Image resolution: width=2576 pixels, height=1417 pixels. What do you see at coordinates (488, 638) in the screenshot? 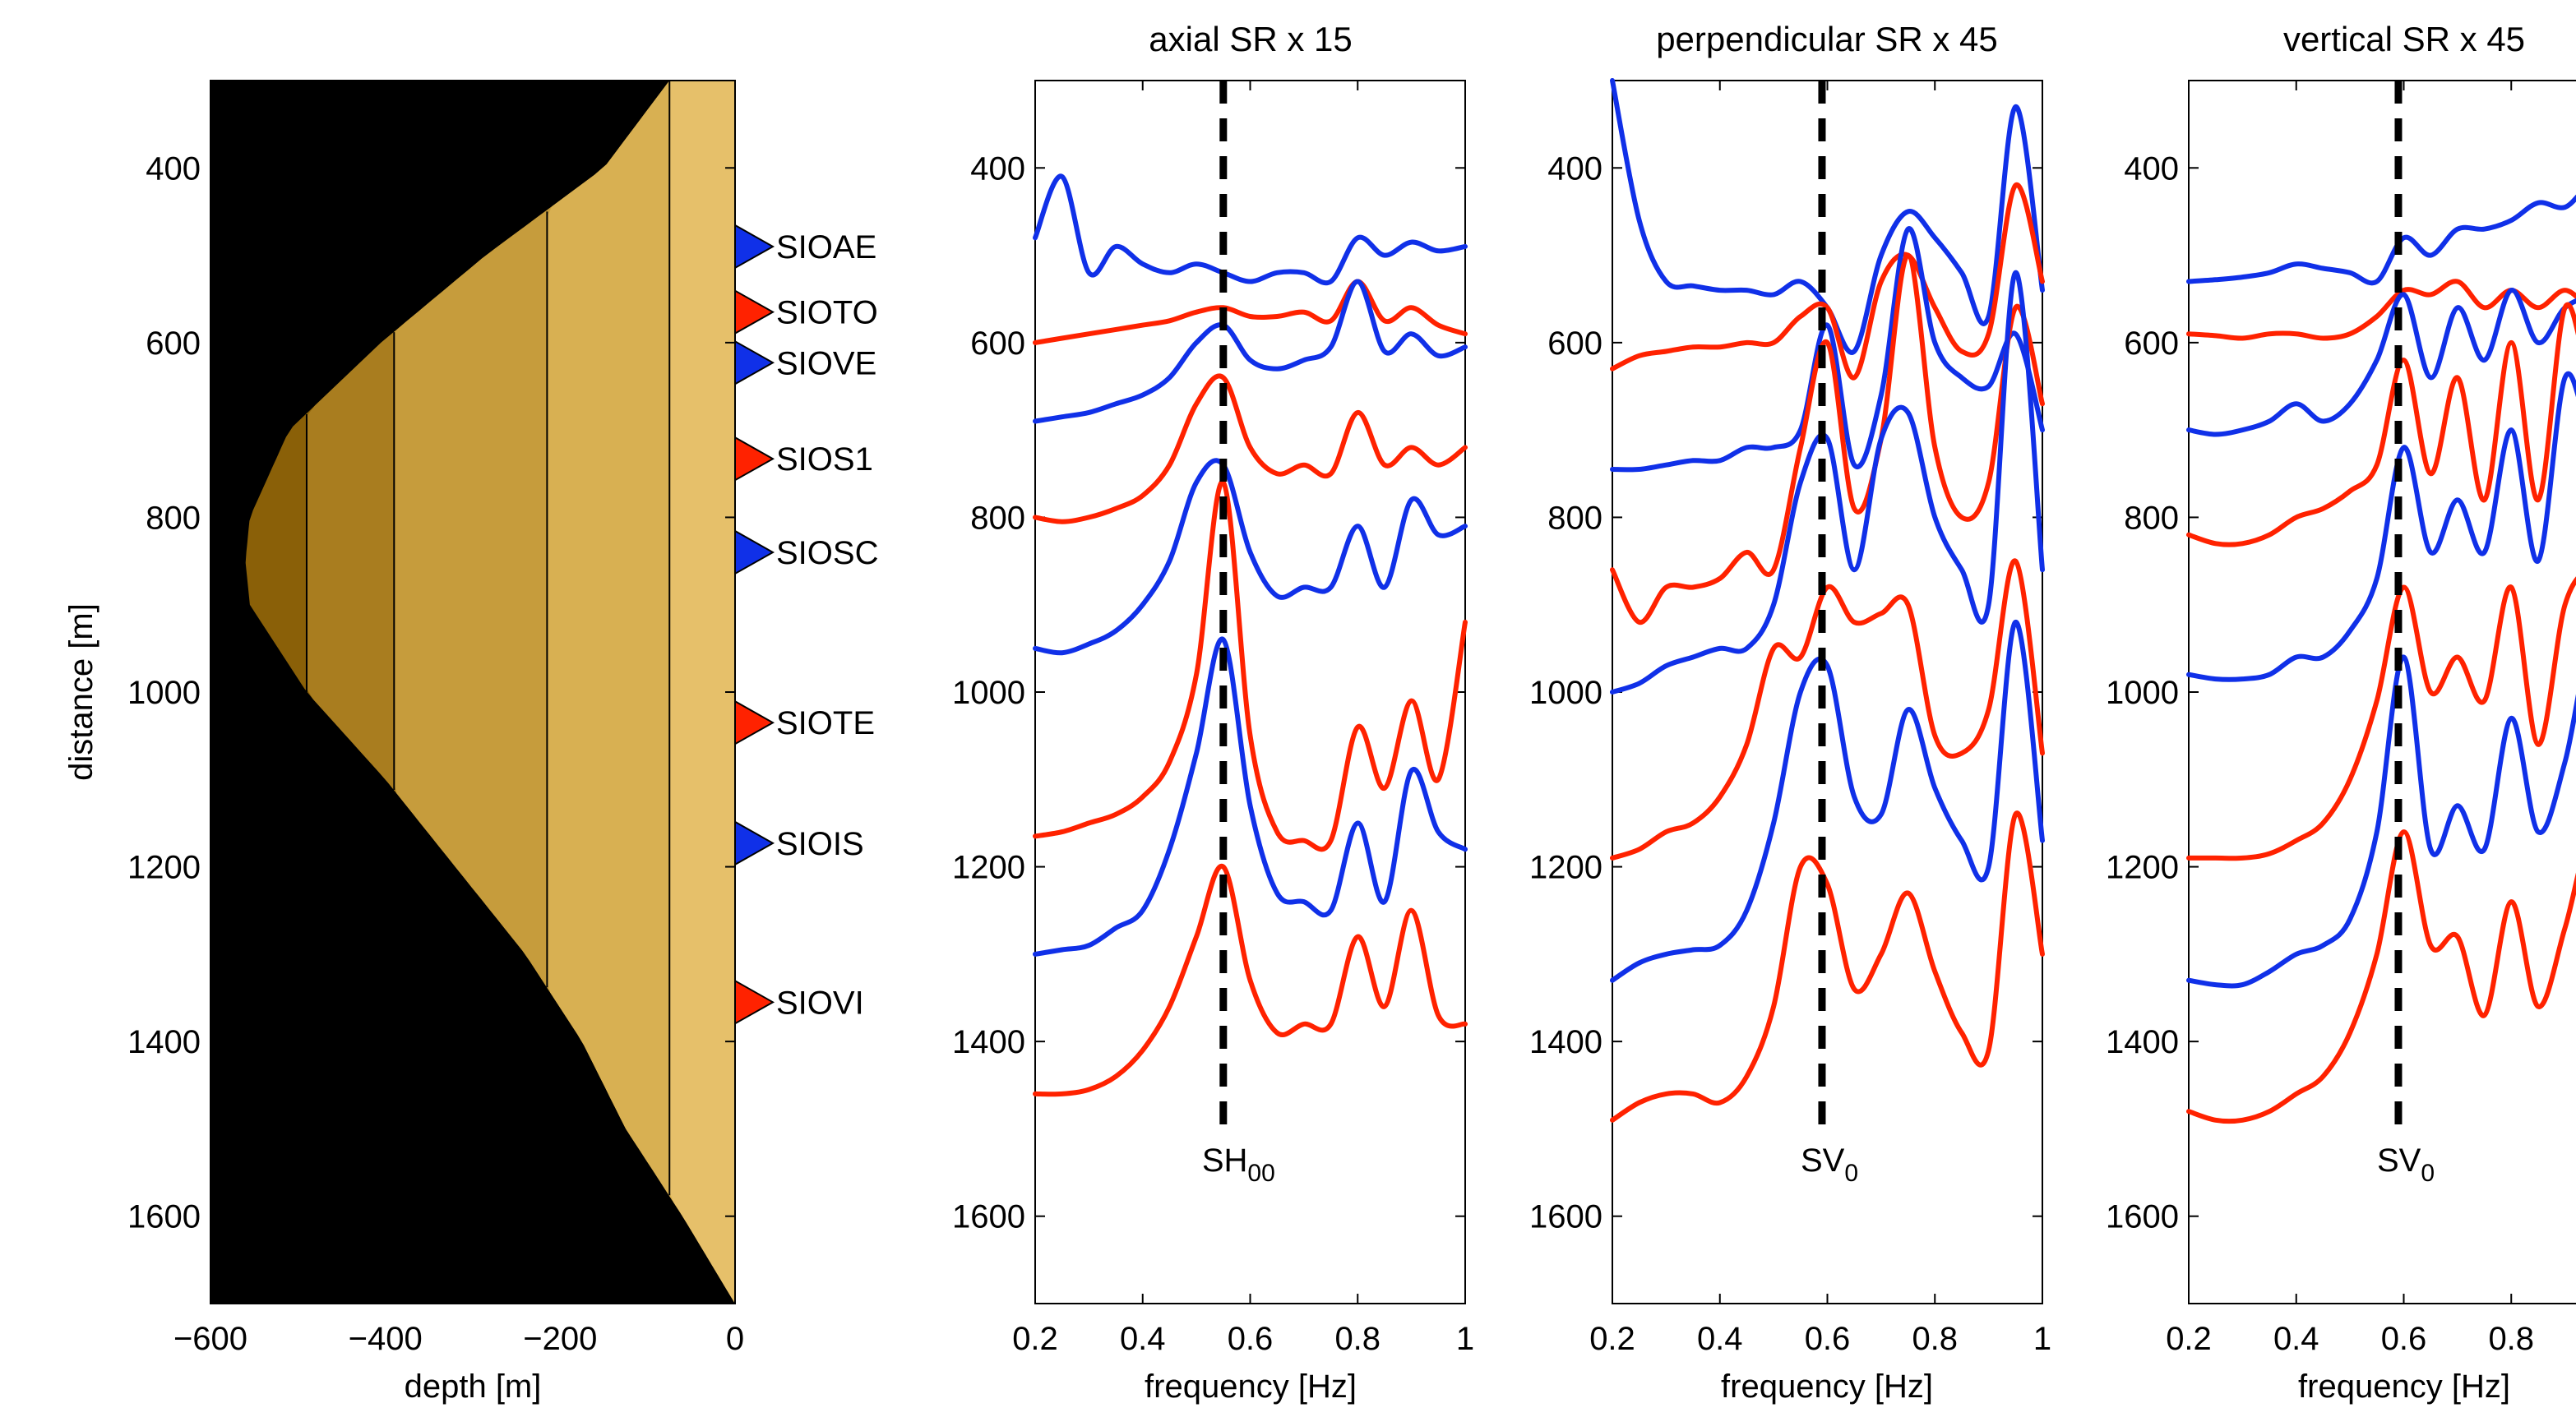
I see `layer-boundaries` at bounding box center [488, 638].